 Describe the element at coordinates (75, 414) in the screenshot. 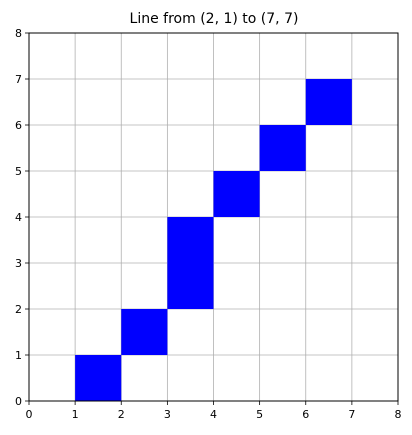

I see `x-tick-label: 1` at that location.